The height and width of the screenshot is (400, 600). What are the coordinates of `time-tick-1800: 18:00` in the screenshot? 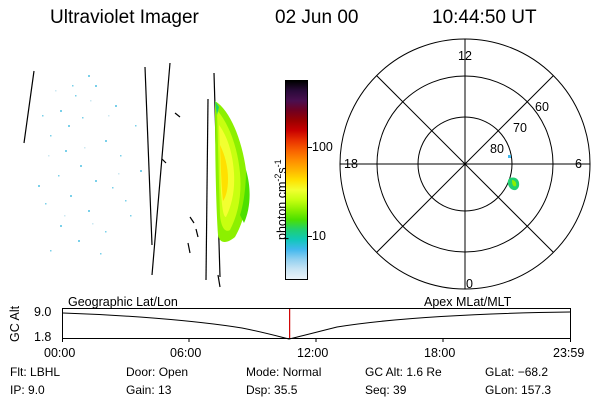 It's located at (440, 353).